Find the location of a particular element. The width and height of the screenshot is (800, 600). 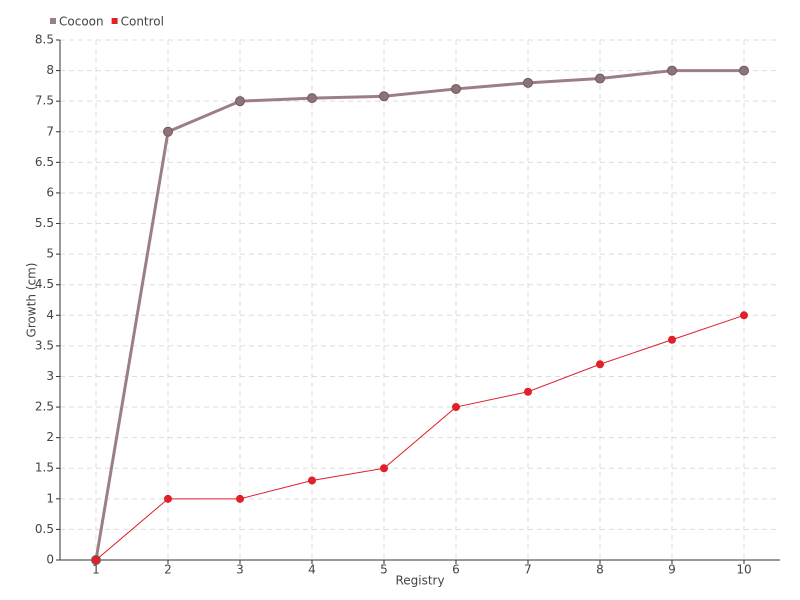

x-tick-label: 4 is located at coordinates (312, 570).